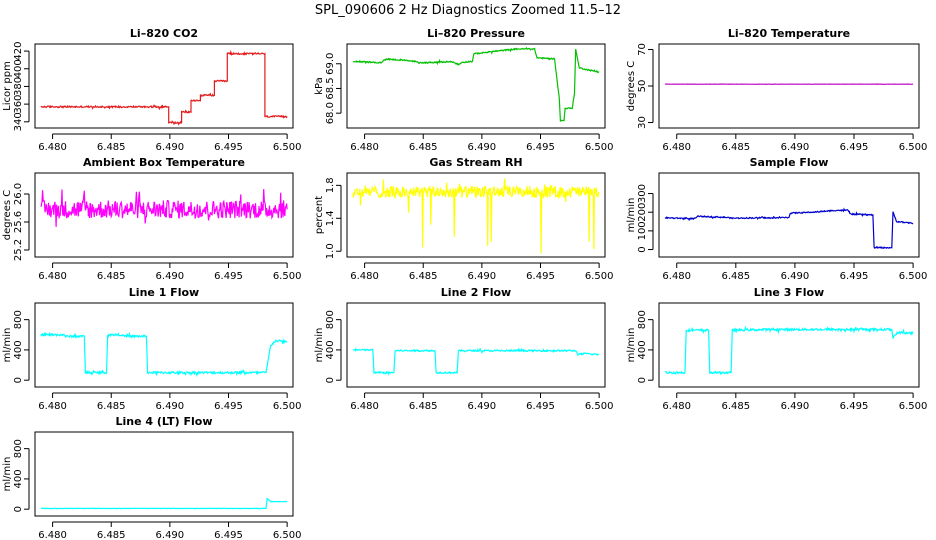  What do you see at coordinates (789, 33) in the screenshot?
I see `panel-title: Li–820 Temperature` at bounding box center [789, 33].